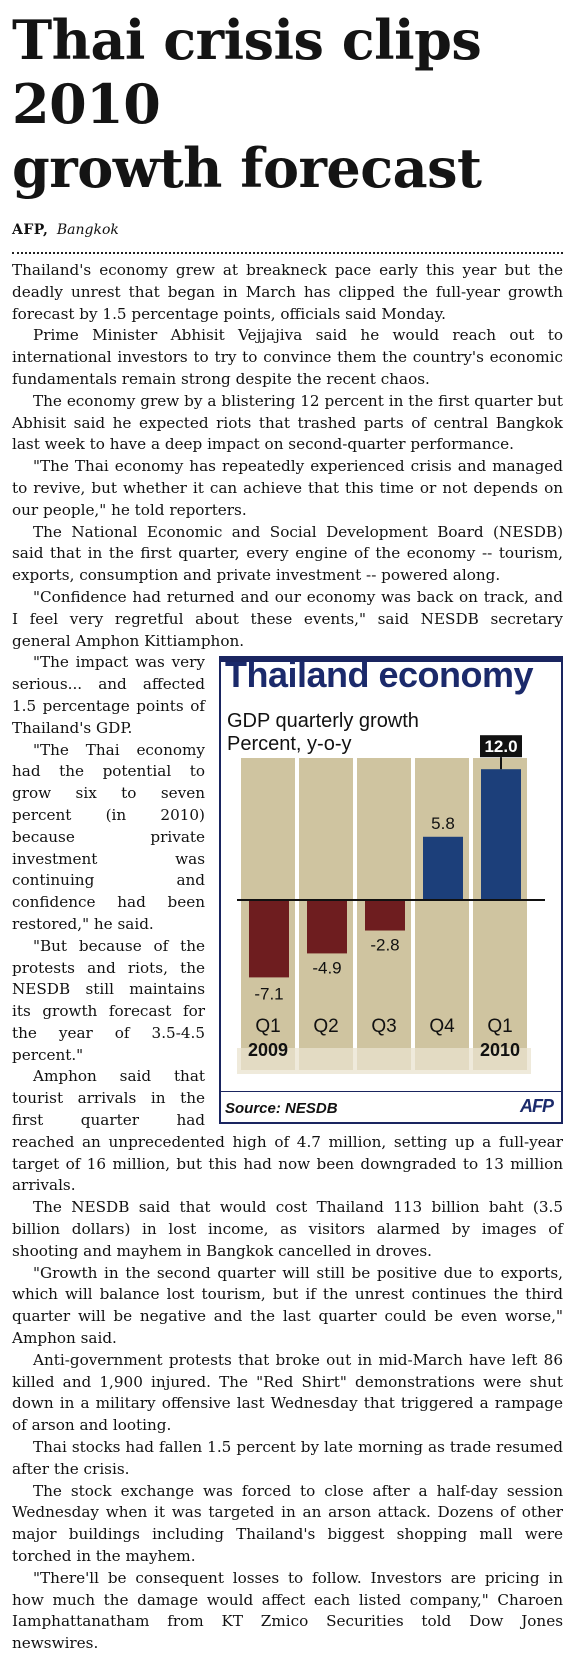 This screenshot has height=1655, width=575. Describe the element at coordinates (442, 914) in the screenshot. I see `chart-background-band` at that location.